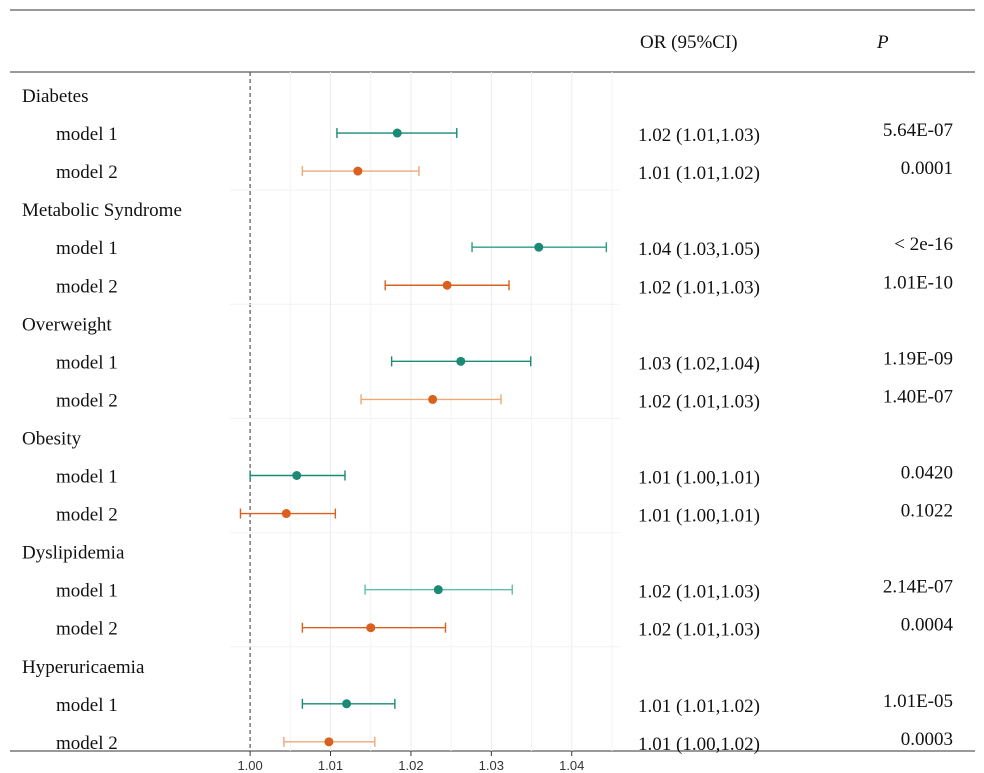 This screenshot has width=984, height=773. Describe the element at coordinates (927, 511) in the screenshot. I see `p-value: 0.1022` at that location.